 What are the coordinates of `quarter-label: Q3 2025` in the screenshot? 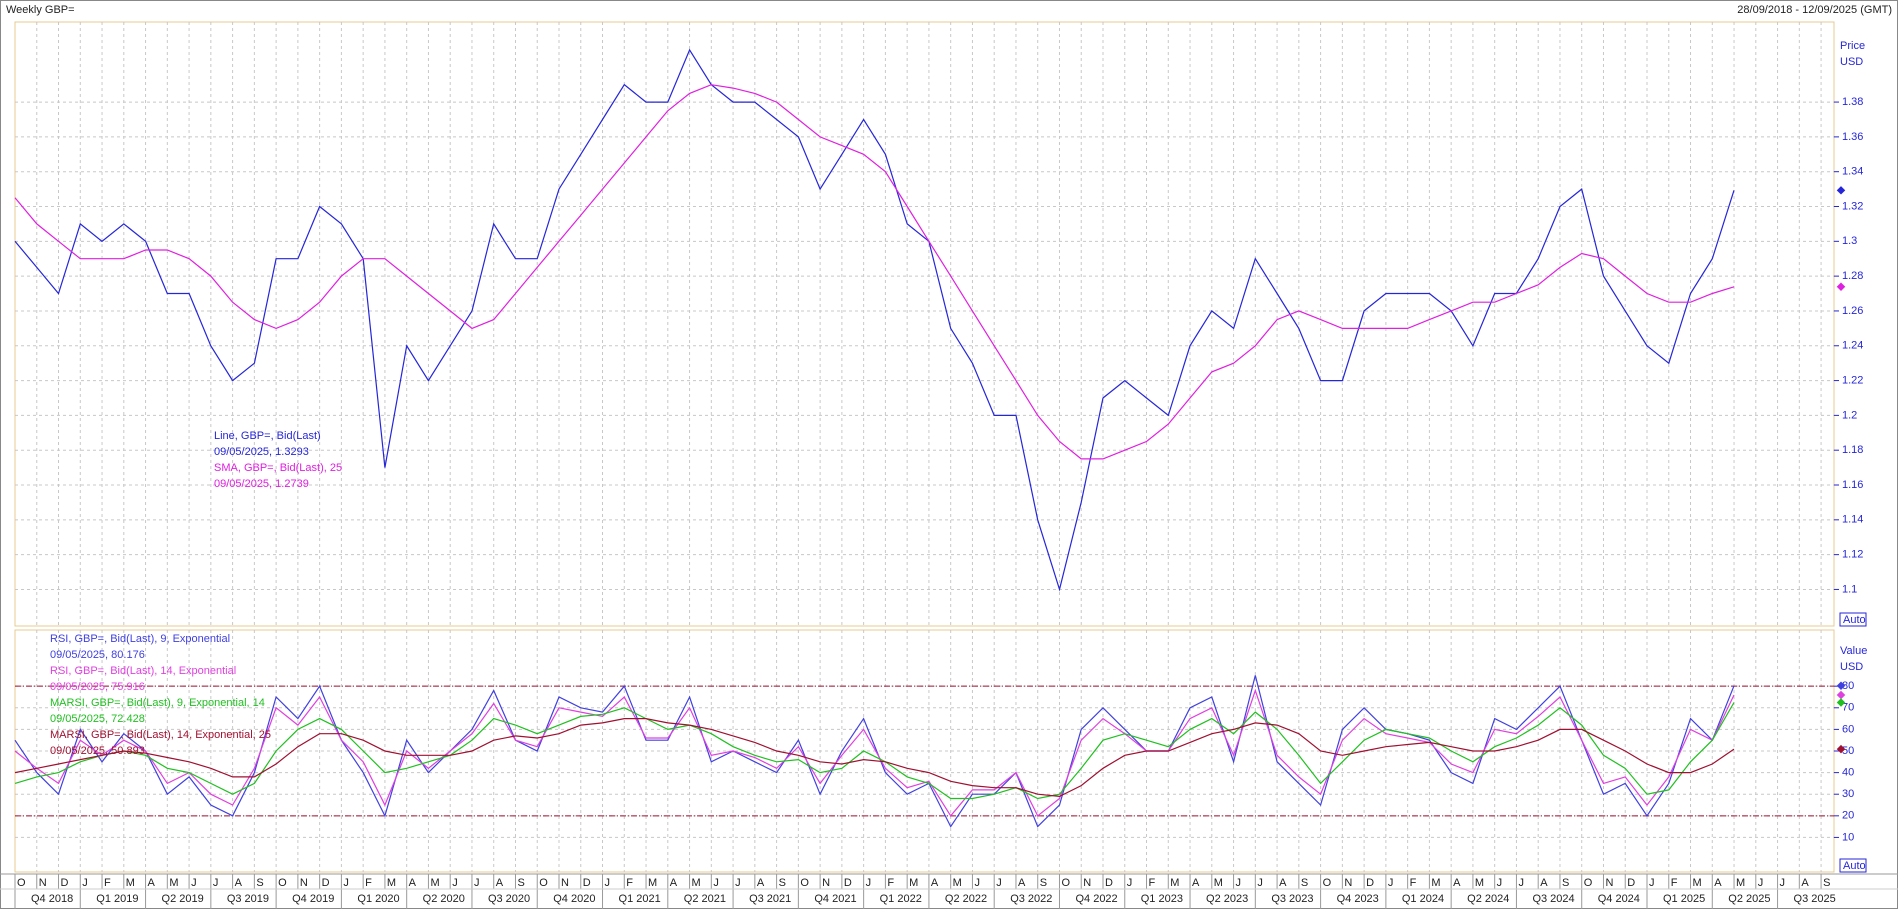 It's located at (1815, 899).